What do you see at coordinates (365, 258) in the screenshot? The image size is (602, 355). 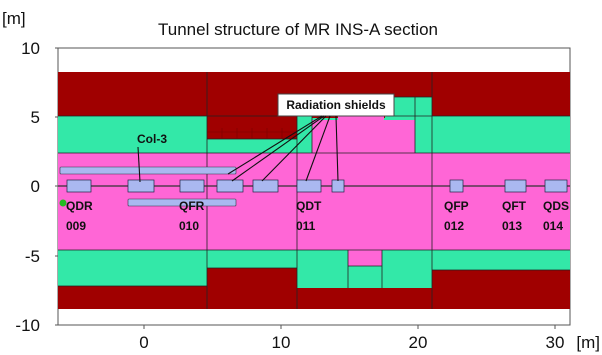 I see `air-pocket-lower` at bounding box center [365, 258].